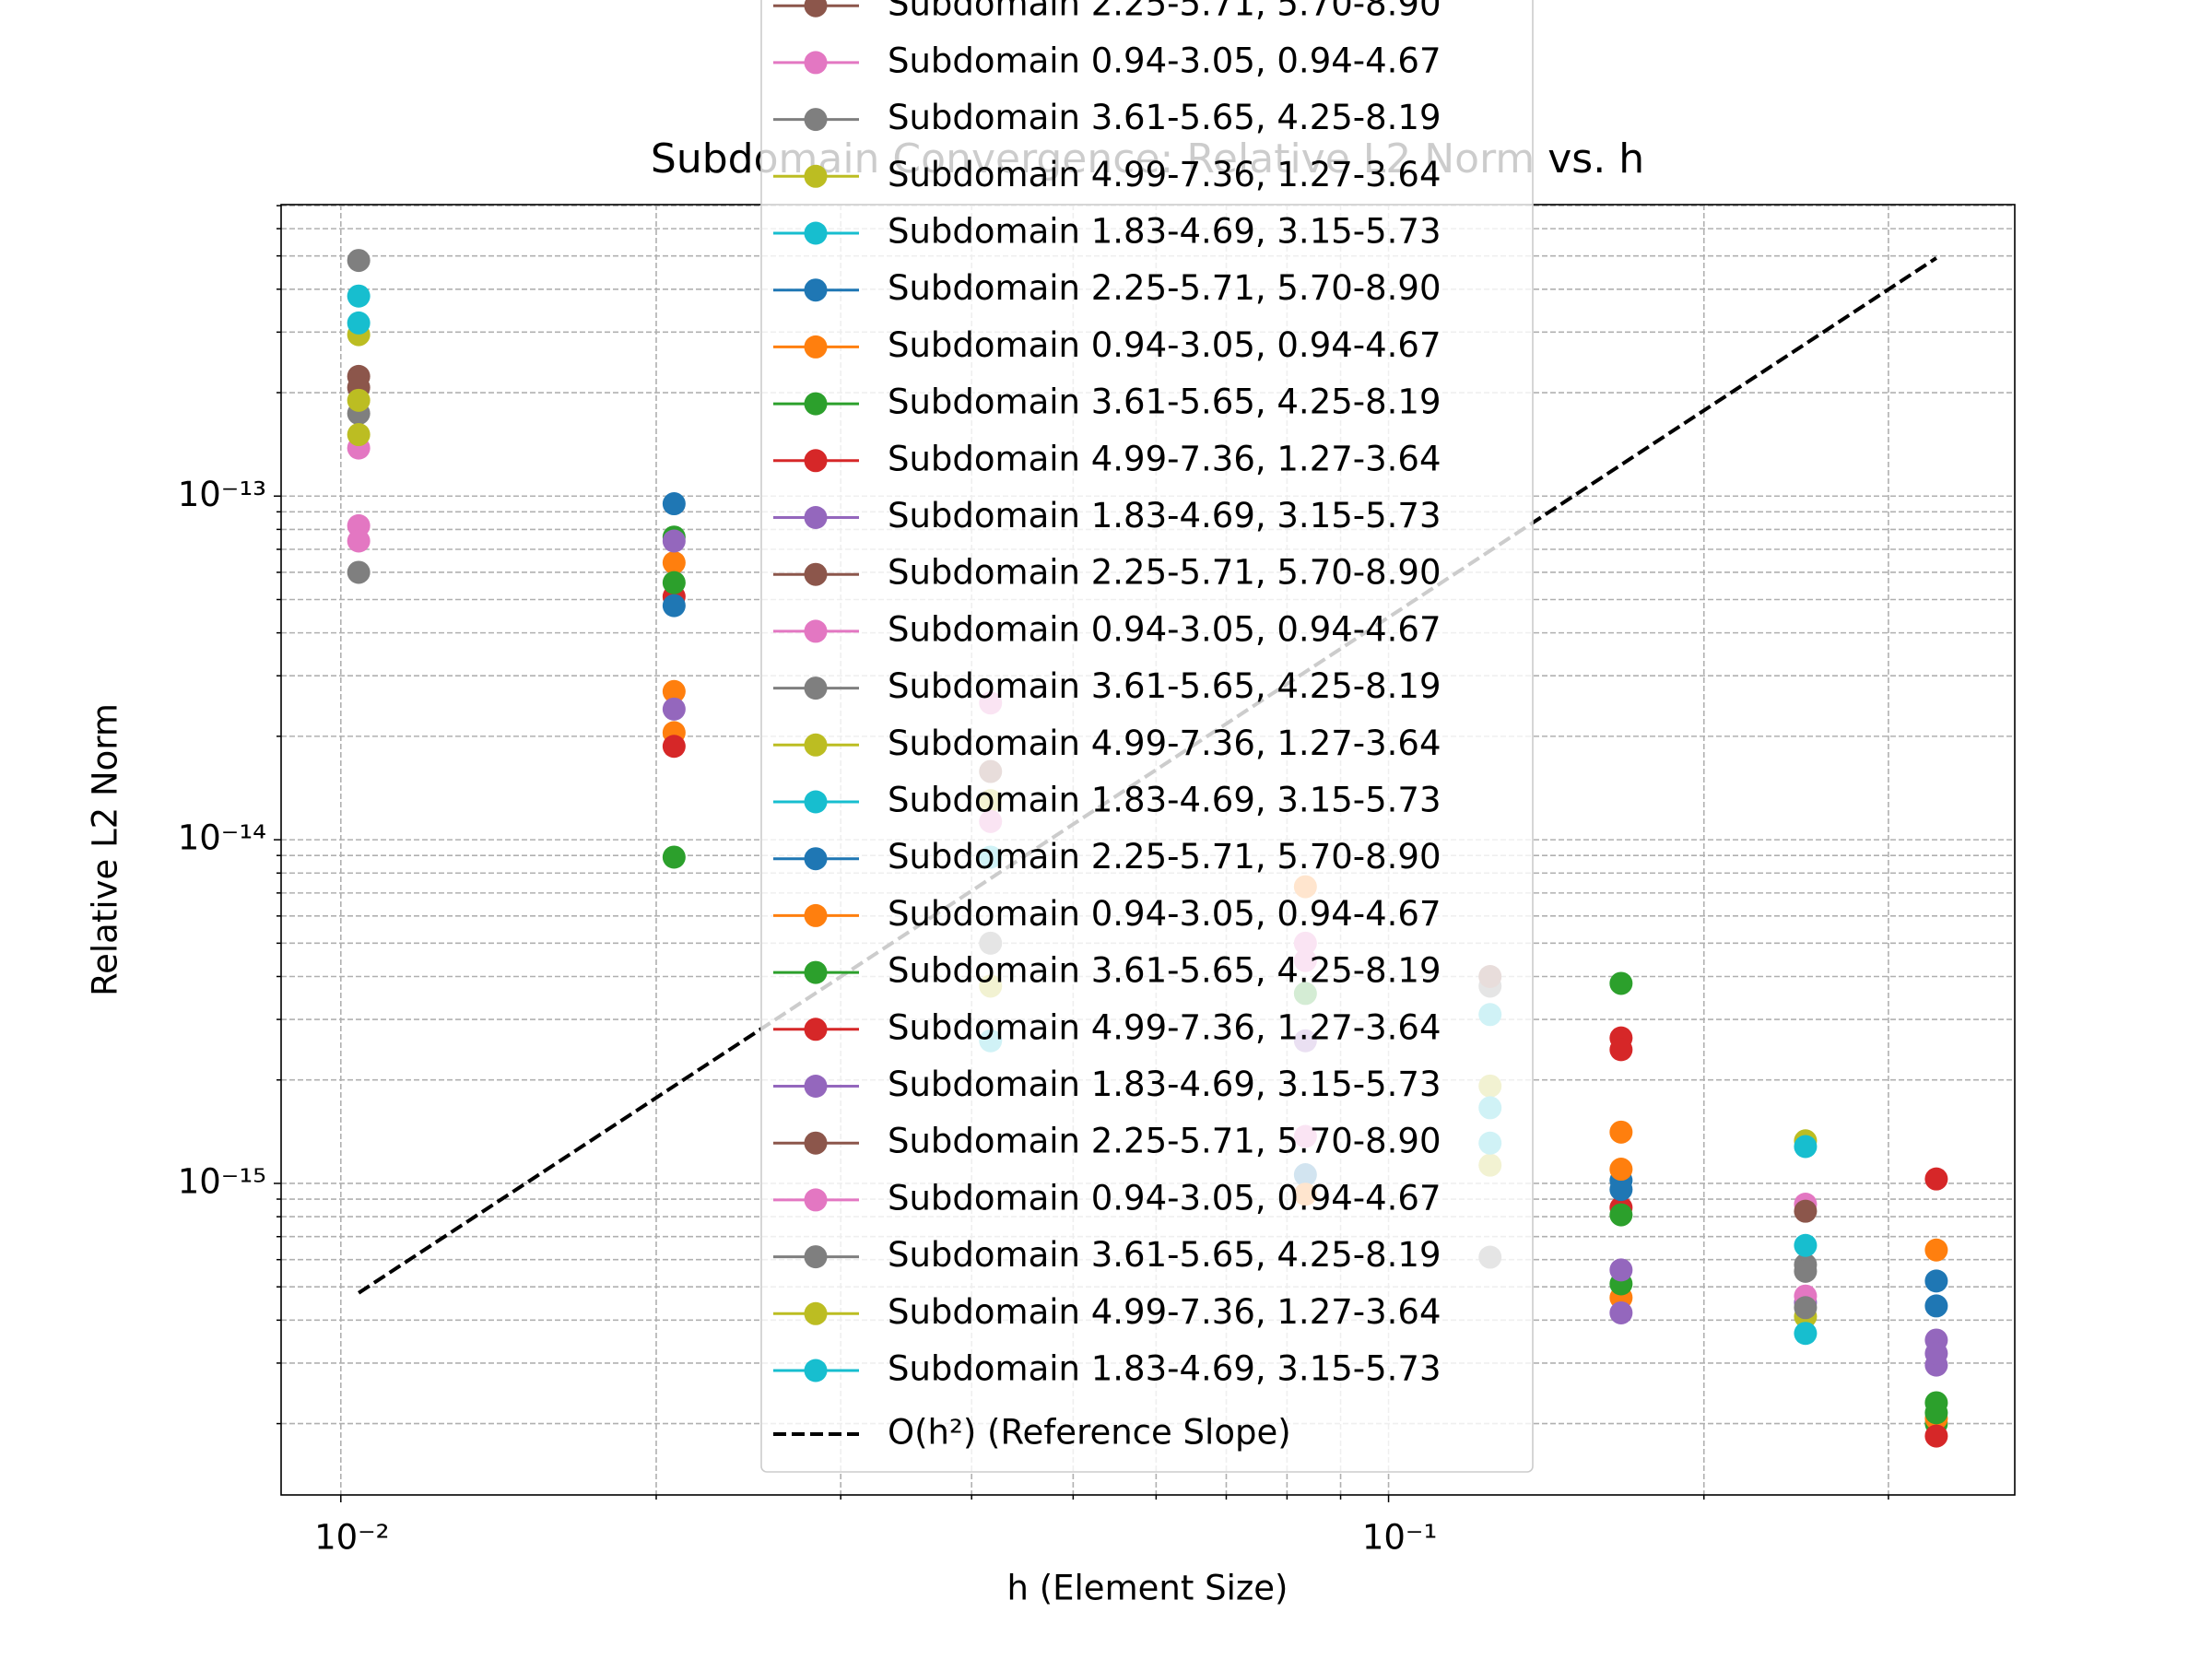 This screenshot has width=2212, height=1659. I want to click on x-tick-label: 10⁻¹, so click(1399, 1538).